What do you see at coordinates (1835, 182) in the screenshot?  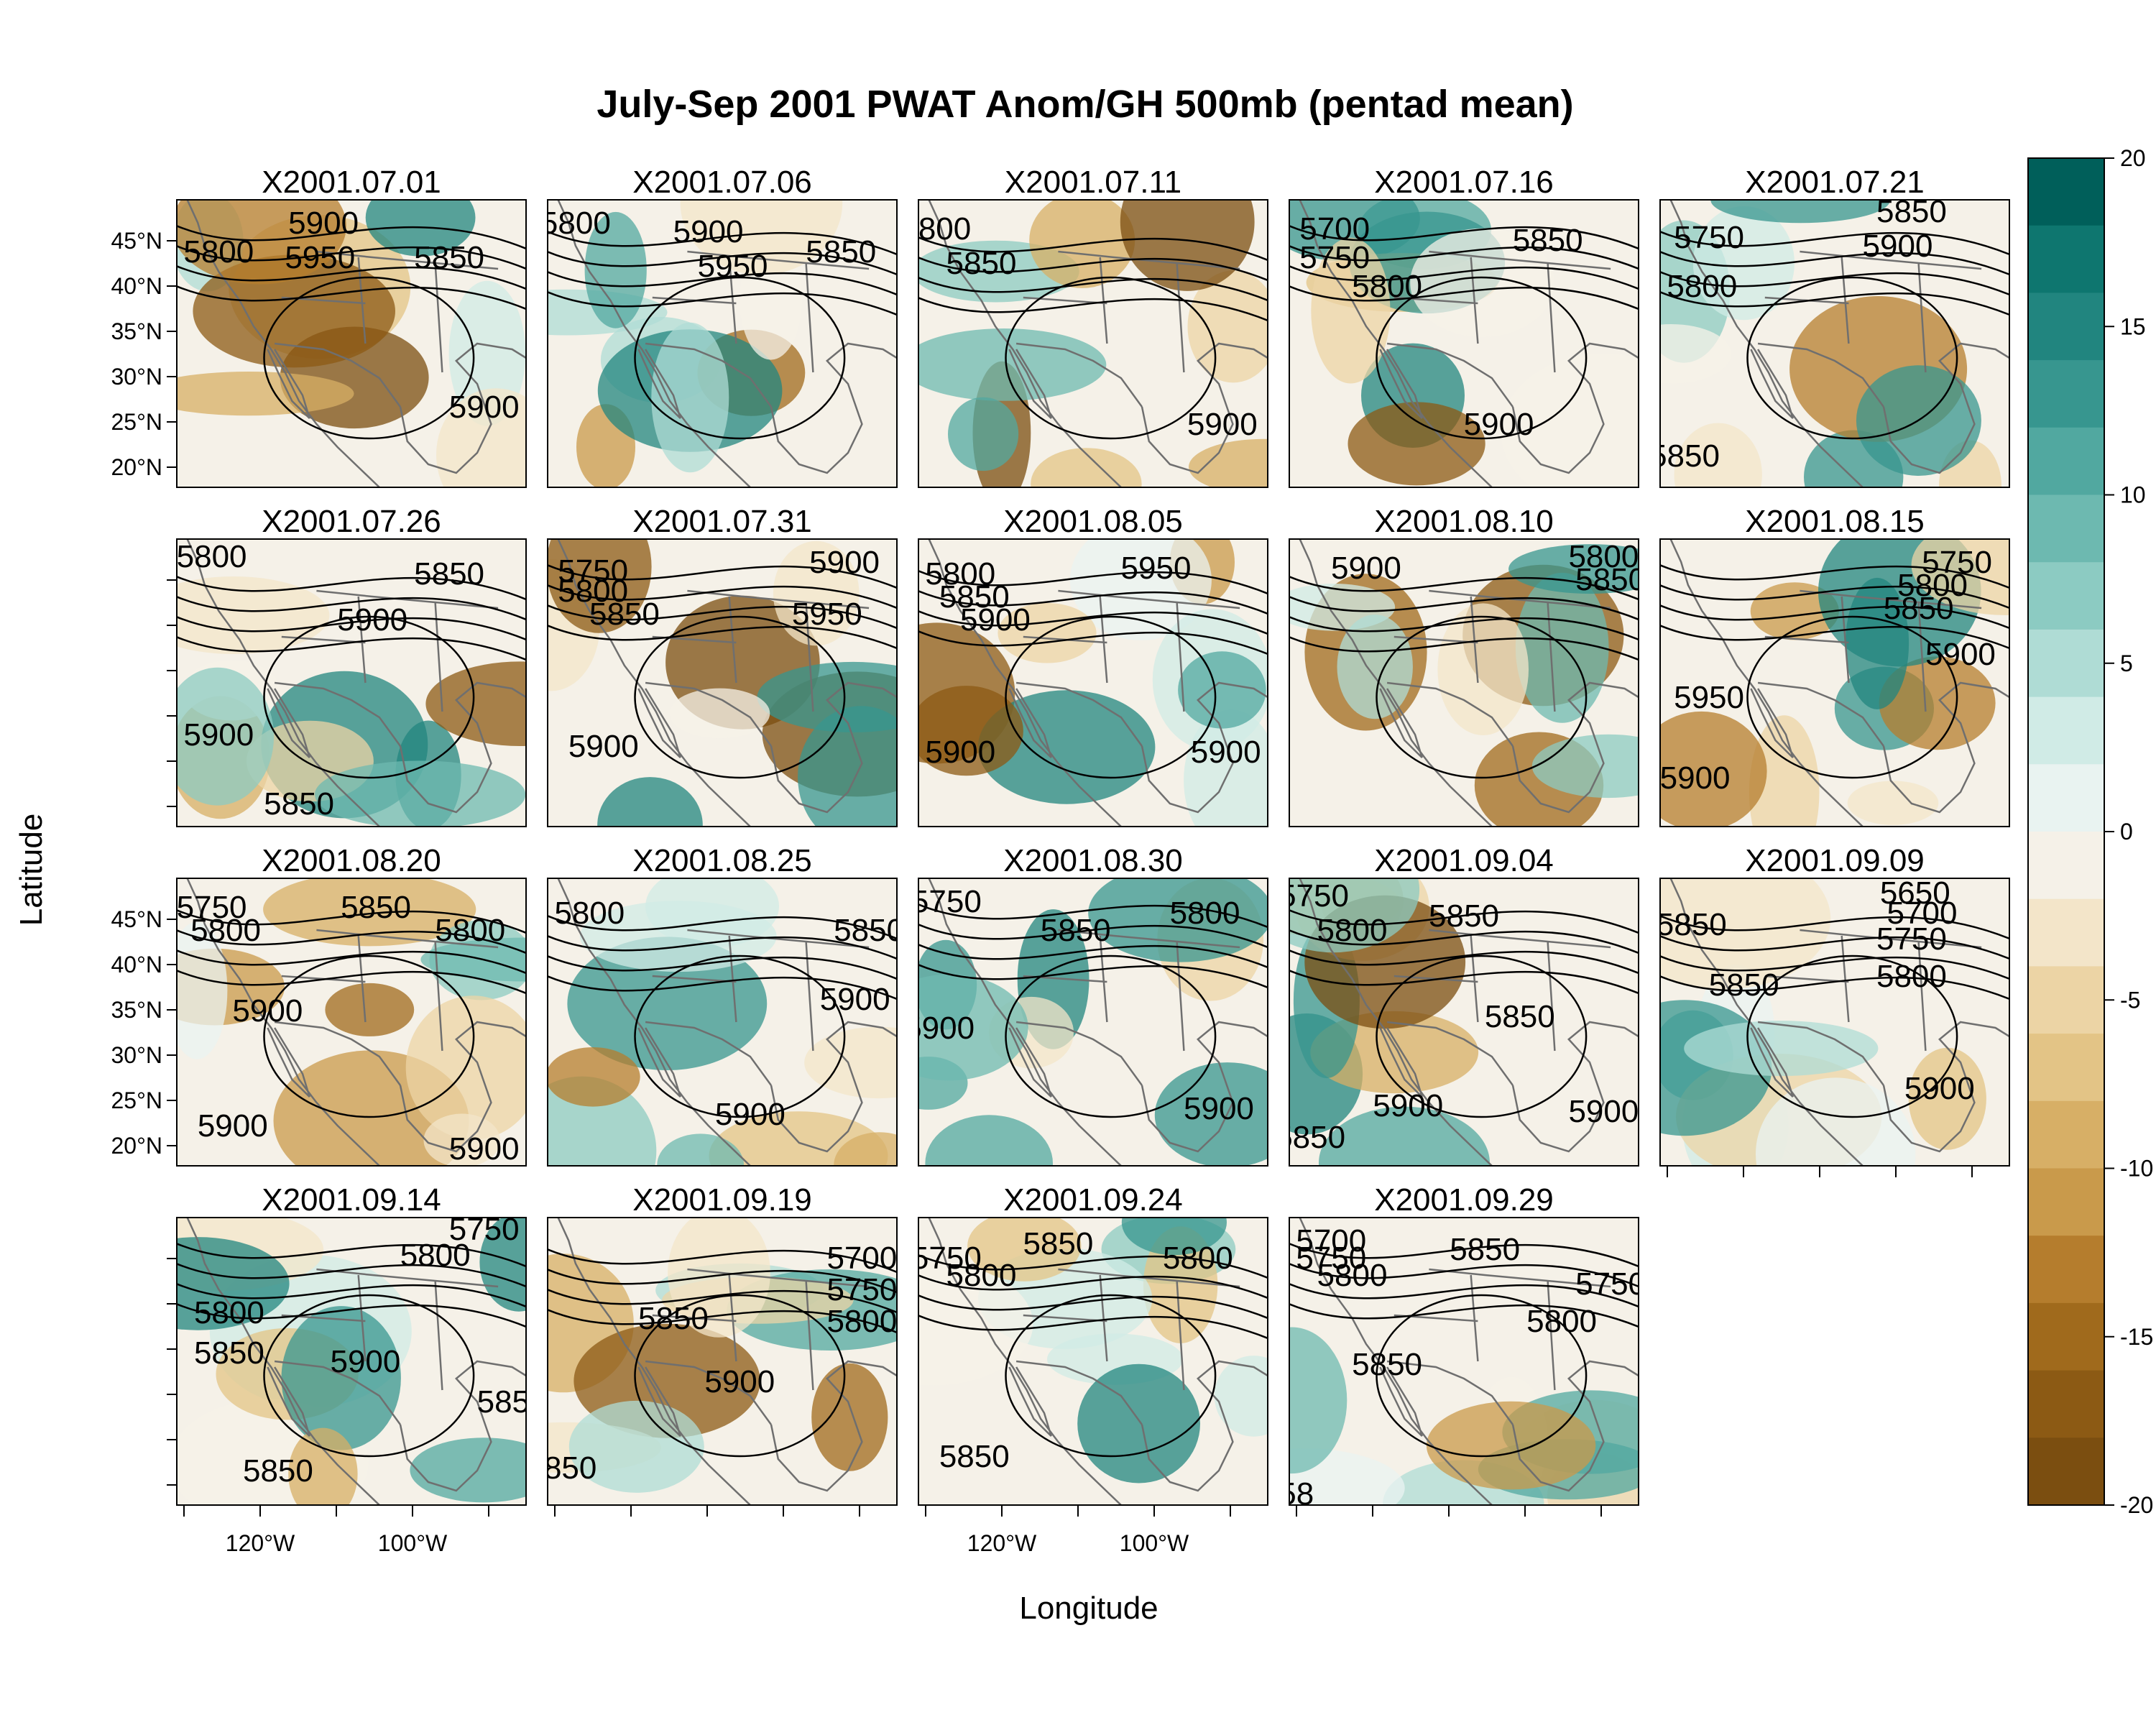 I see `panel-date-label: X2001.07.21` at bounding box center [1835, 182].